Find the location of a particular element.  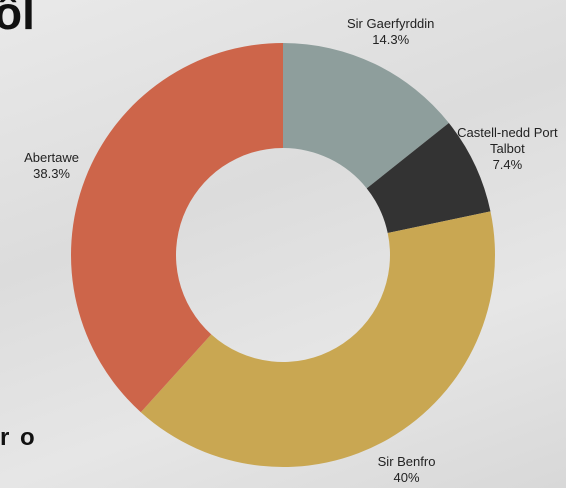

slice-label: Abertawe 38.3% is located at coordinates (52, 166).